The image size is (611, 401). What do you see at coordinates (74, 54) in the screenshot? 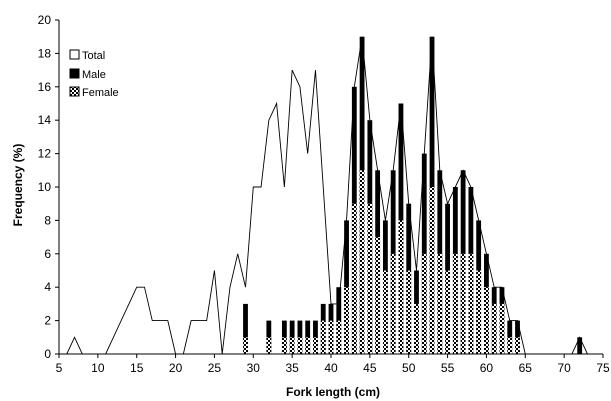
I see `legend-swatch-total` at bounding box center [74, 54].